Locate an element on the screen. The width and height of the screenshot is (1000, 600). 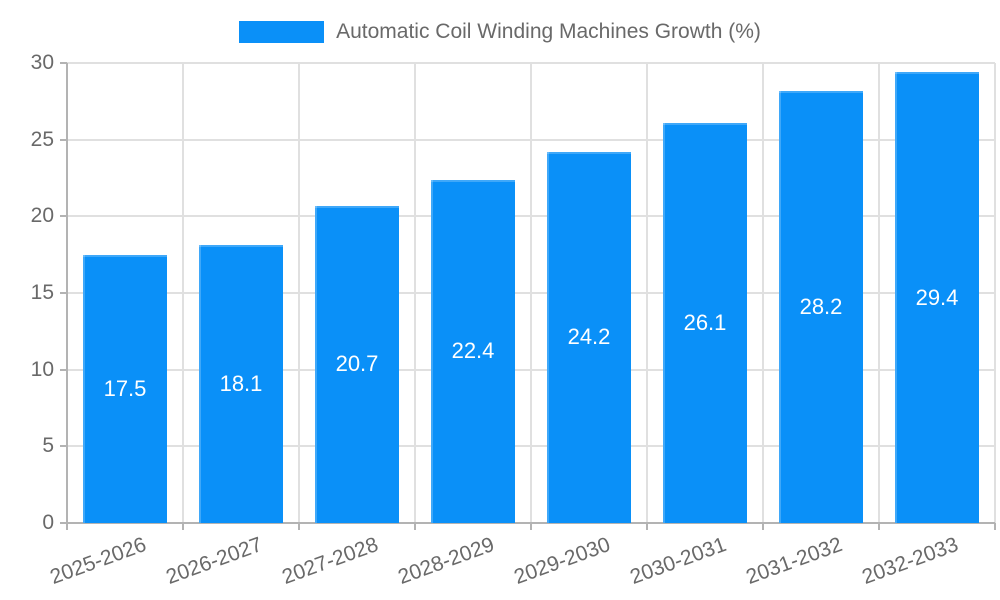
bar: 18.1 is located at coordinates (241, 384).